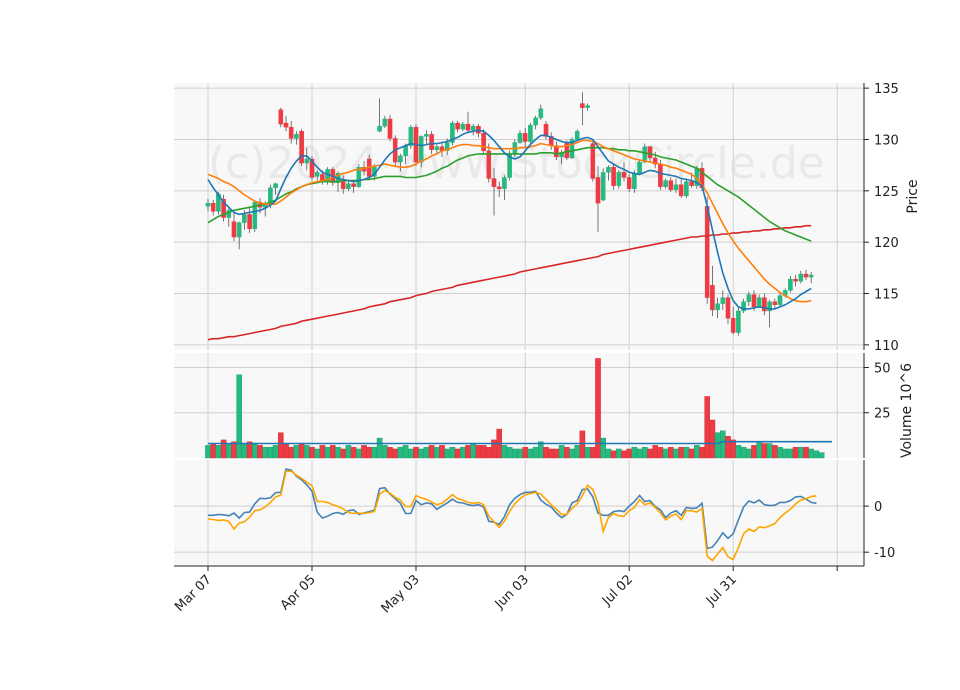 The width and height of the screenshot is (960, 690). I want to click on x-tick-label: Jun 03, so click(512, 592).